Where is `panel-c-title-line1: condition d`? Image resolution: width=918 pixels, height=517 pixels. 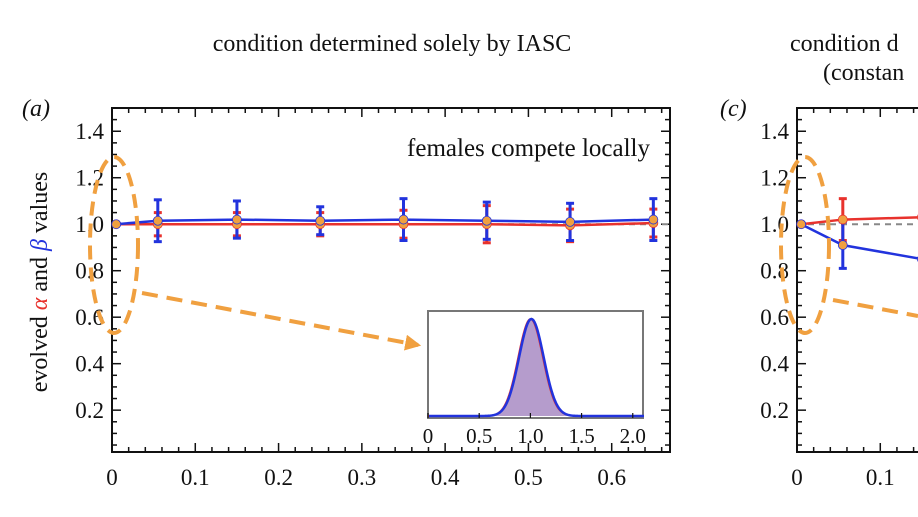
panel-c-title-line1: condition d is located at coordinates (844, 44).